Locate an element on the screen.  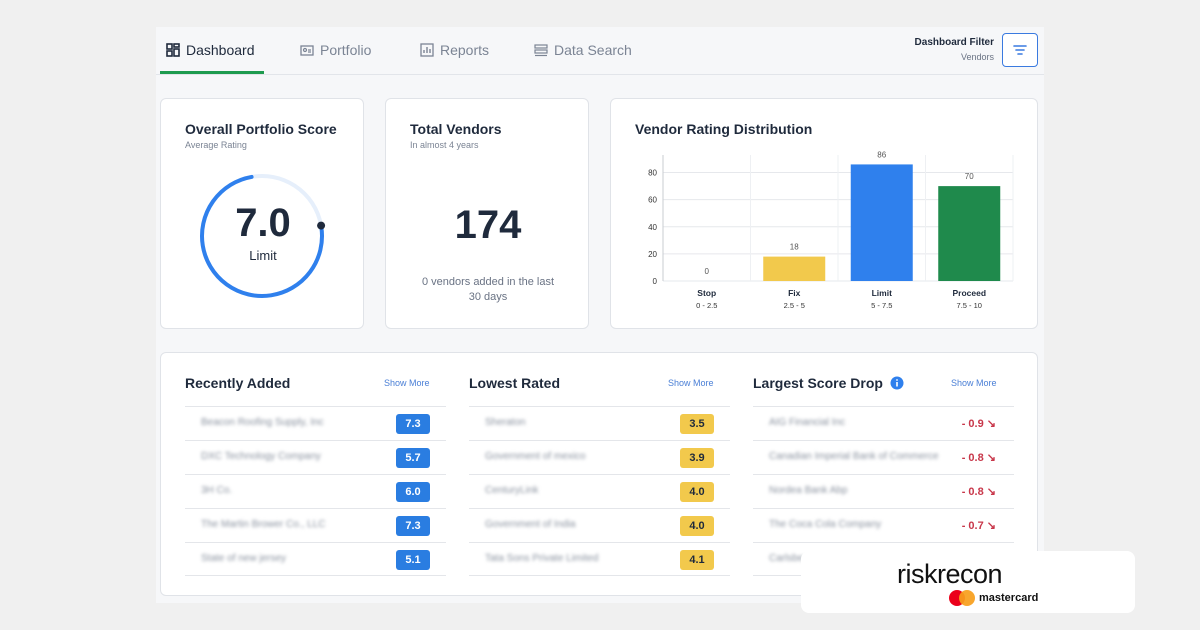
score-drop-value: - 0.9 ↘ is located at coordinates (978, 424).